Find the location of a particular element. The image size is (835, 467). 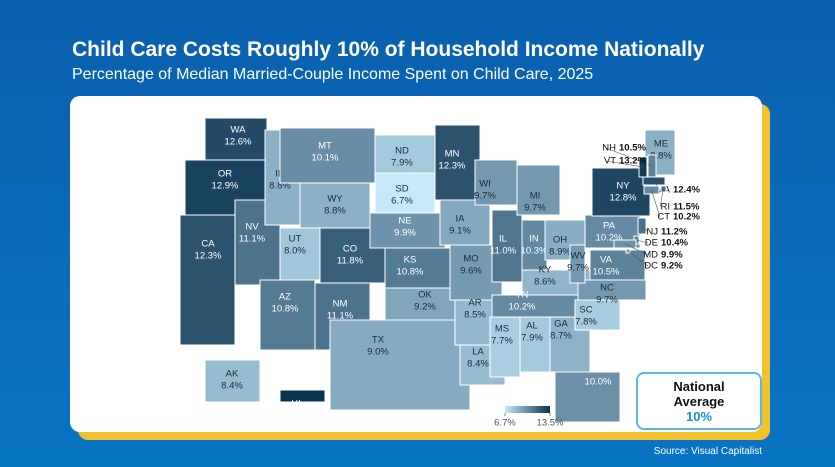

state-name: DC is located at coordinates (651, 266).